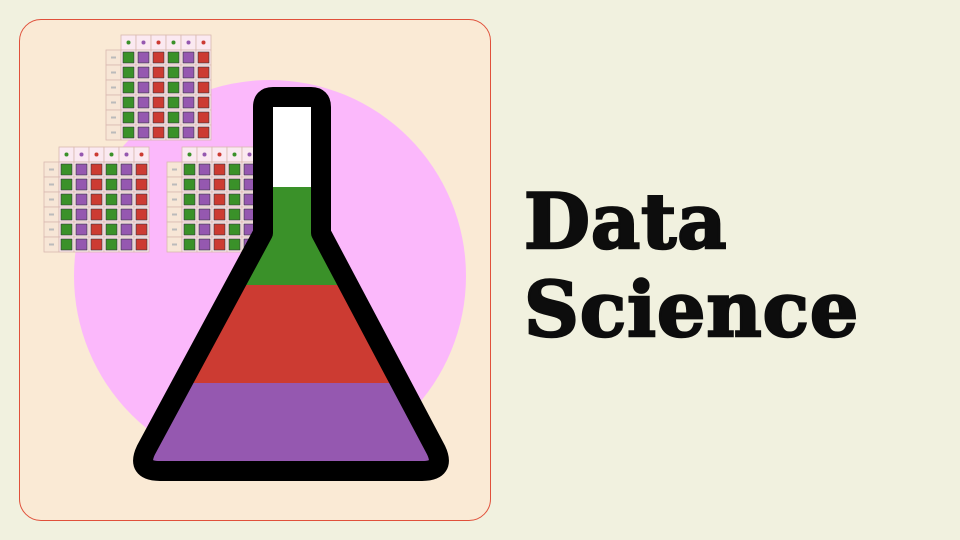  Describe the element at coordinates (291, 427) in the screenshot. I see `flask-layer-purple` at that location.